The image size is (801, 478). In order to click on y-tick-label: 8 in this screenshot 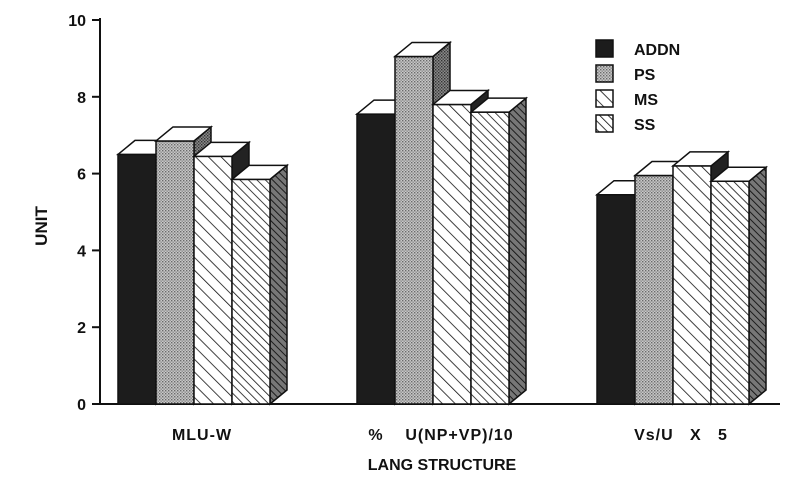, I will do `click(81, 98)`.